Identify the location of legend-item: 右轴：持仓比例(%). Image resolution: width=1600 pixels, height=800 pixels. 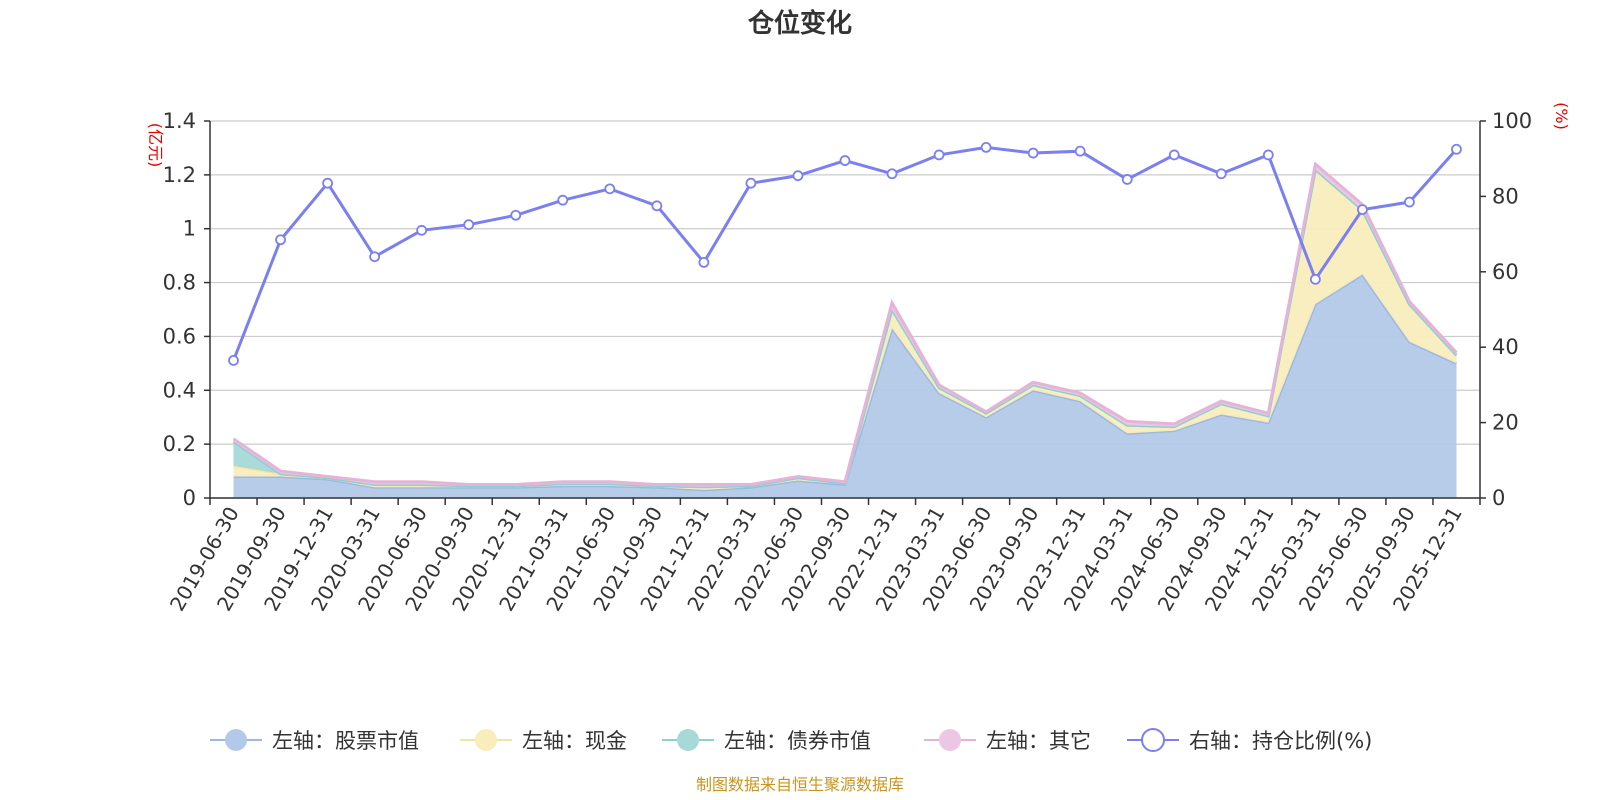
(1249, 740).